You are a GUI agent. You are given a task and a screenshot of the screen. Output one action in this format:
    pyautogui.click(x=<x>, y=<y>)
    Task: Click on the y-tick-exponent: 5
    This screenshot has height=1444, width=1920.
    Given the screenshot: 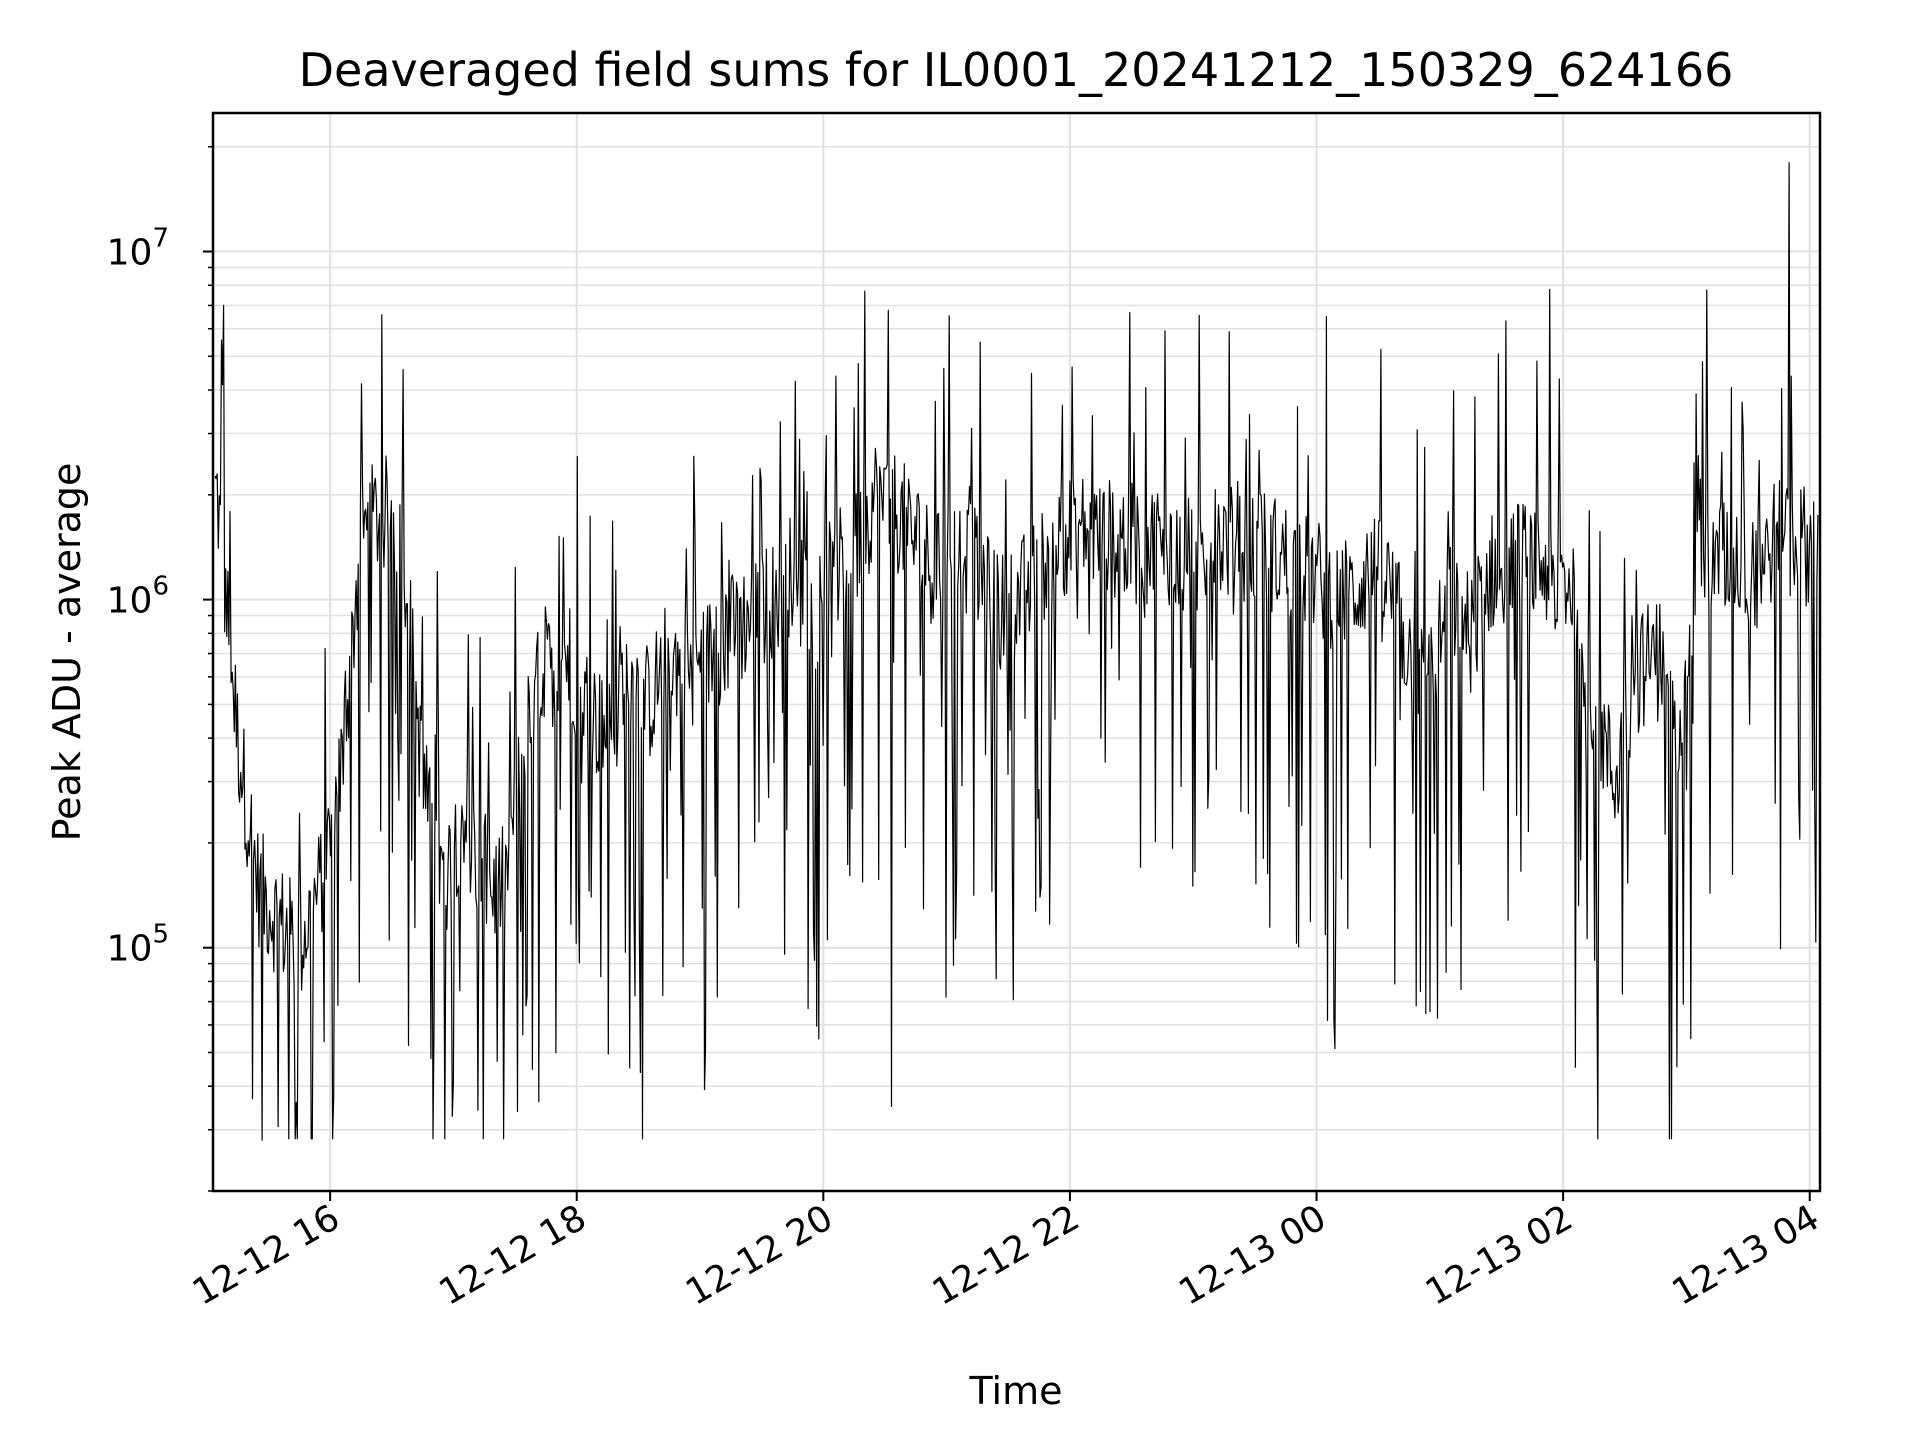 What is the action you would take?
    pyautogui.click(x=160, y=935)
    